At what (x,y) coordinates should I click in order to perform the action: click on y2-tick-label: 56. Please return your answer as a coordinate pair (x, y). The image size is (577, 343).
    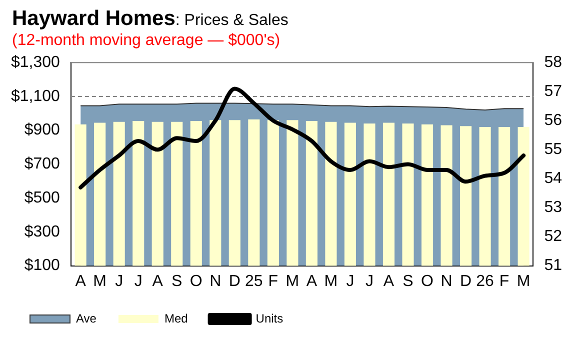
    Looking at the image, I should click on (553, 121).